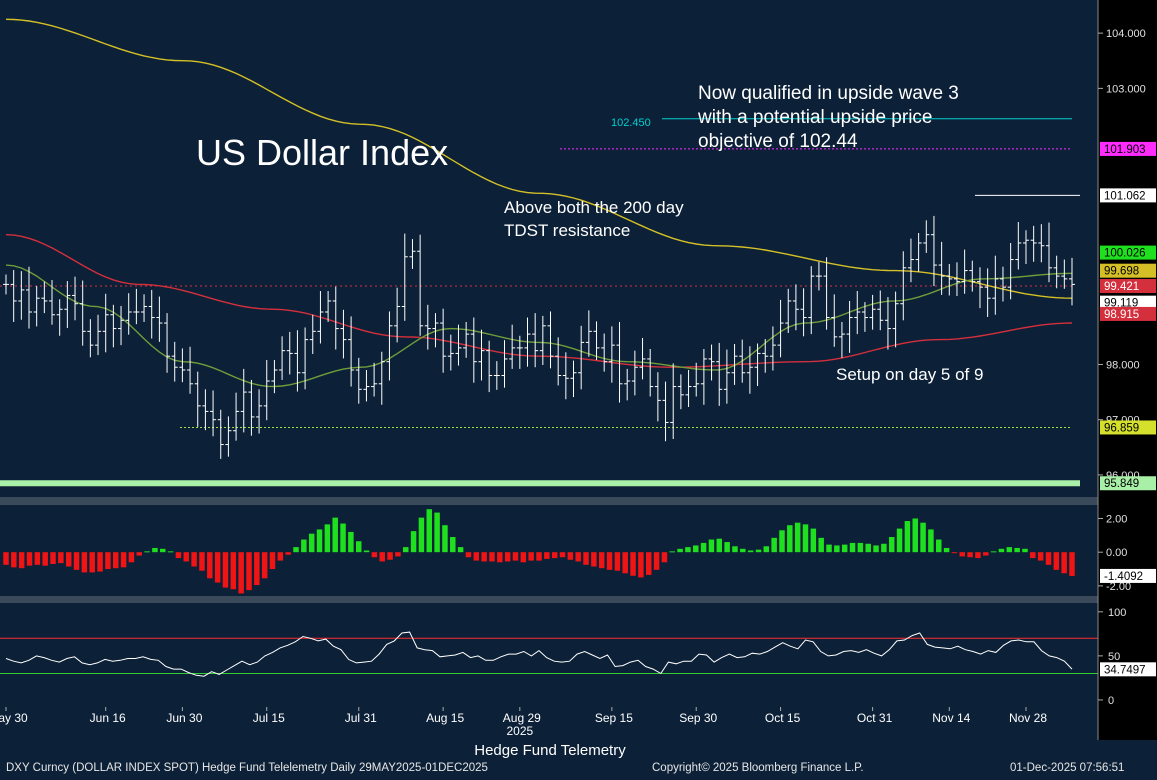  Describe the element at coordinates (539, 654) in the screenshot. I see `rsi-line` at that location.